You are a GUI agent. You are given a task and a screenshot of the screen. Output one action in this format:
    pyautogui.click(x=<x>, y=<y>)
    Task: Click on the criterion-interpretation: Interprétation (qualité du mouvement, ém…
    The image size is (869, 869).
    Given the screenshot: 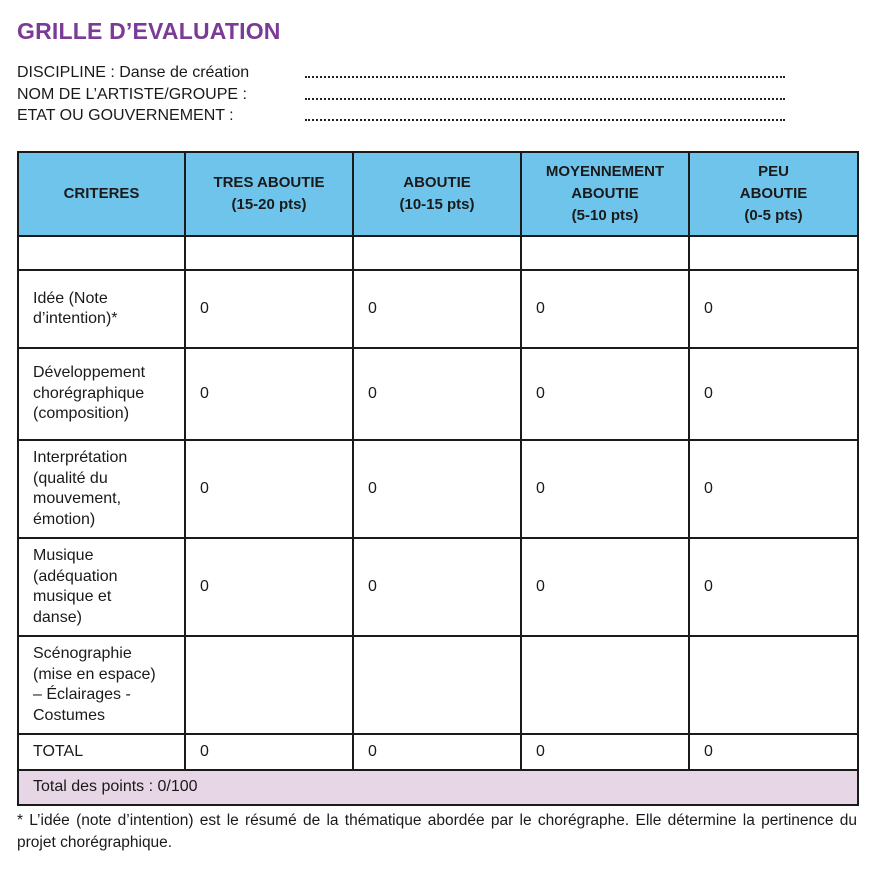 What is the action you would take?
    pyautogui.click(x=101, y=489)
    